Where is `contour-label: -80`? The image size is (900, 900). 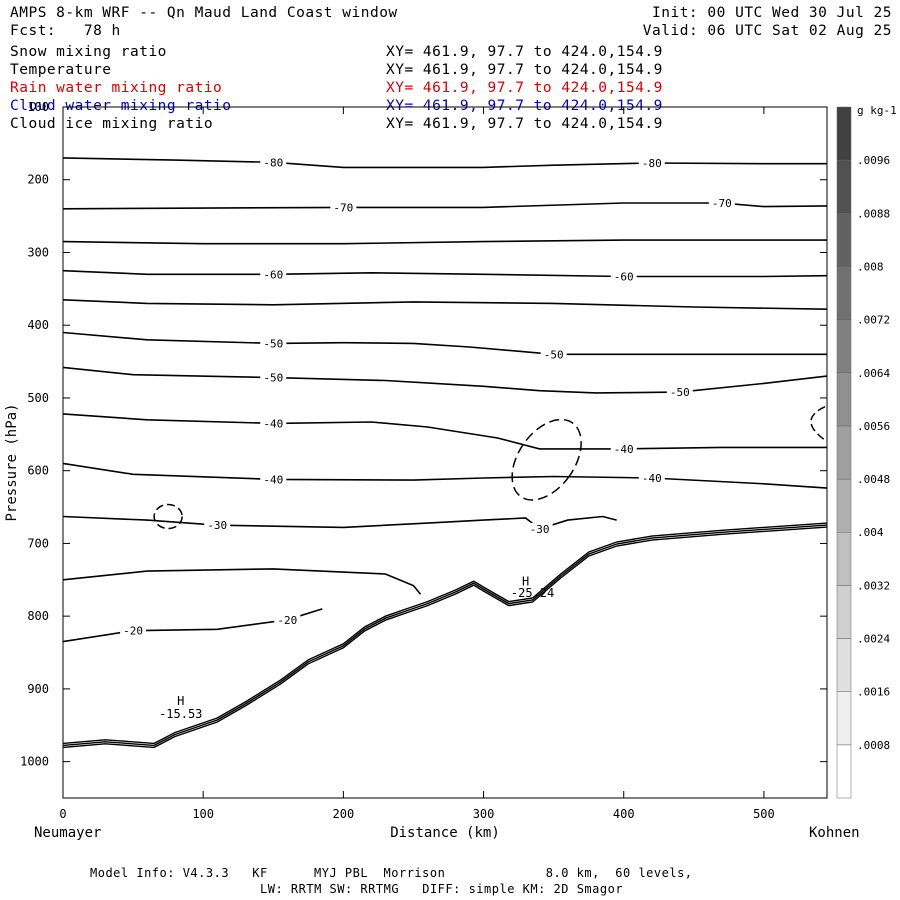 contour-label: -80 is located at coordinates (273, 162).